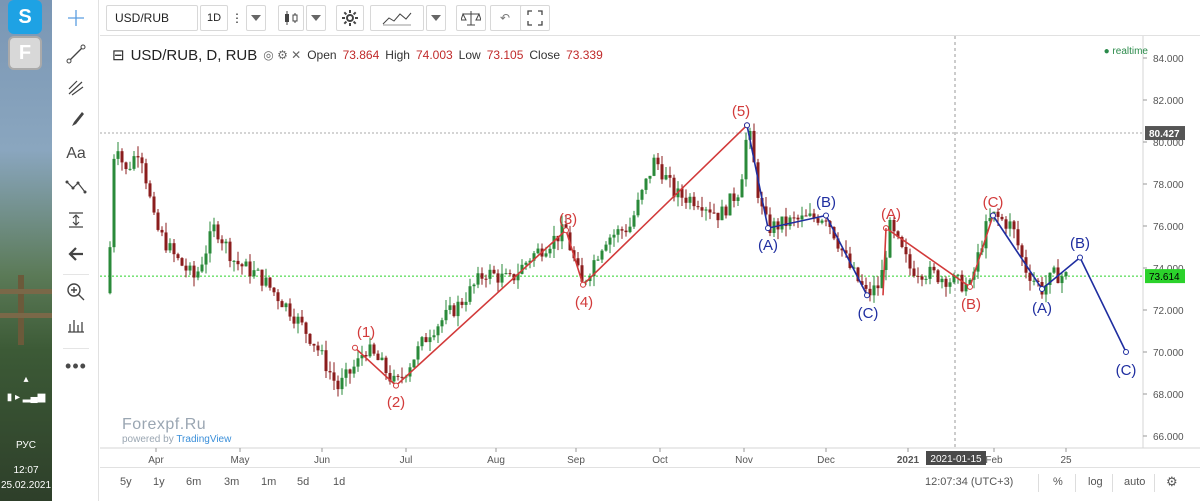 The width and height of the screenshot is (1200, 501). Describe the element at coordinates (118, 55) in the screenshot. I see `collapse-legend-icon: ⊟` at that location.